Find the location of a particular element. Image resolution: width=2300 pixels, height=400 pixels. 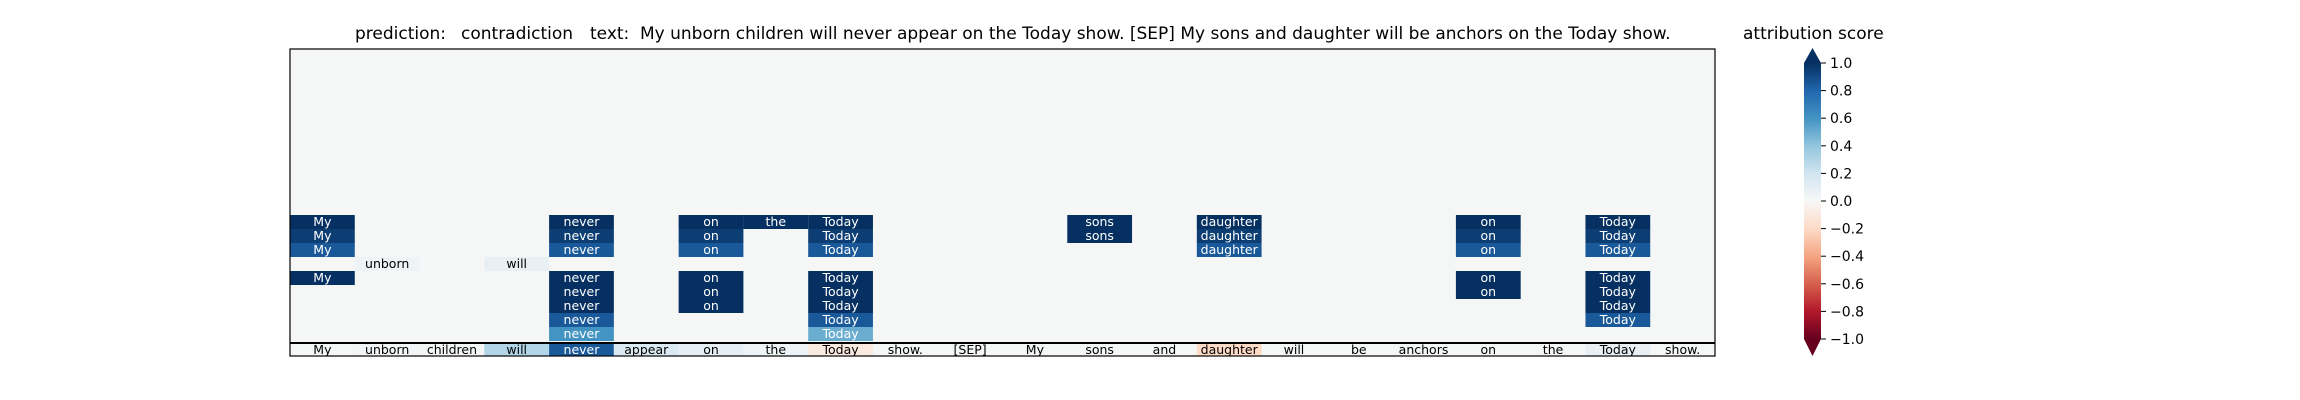

colorbar-title: attribution score is located at coordinates (1813, 34).